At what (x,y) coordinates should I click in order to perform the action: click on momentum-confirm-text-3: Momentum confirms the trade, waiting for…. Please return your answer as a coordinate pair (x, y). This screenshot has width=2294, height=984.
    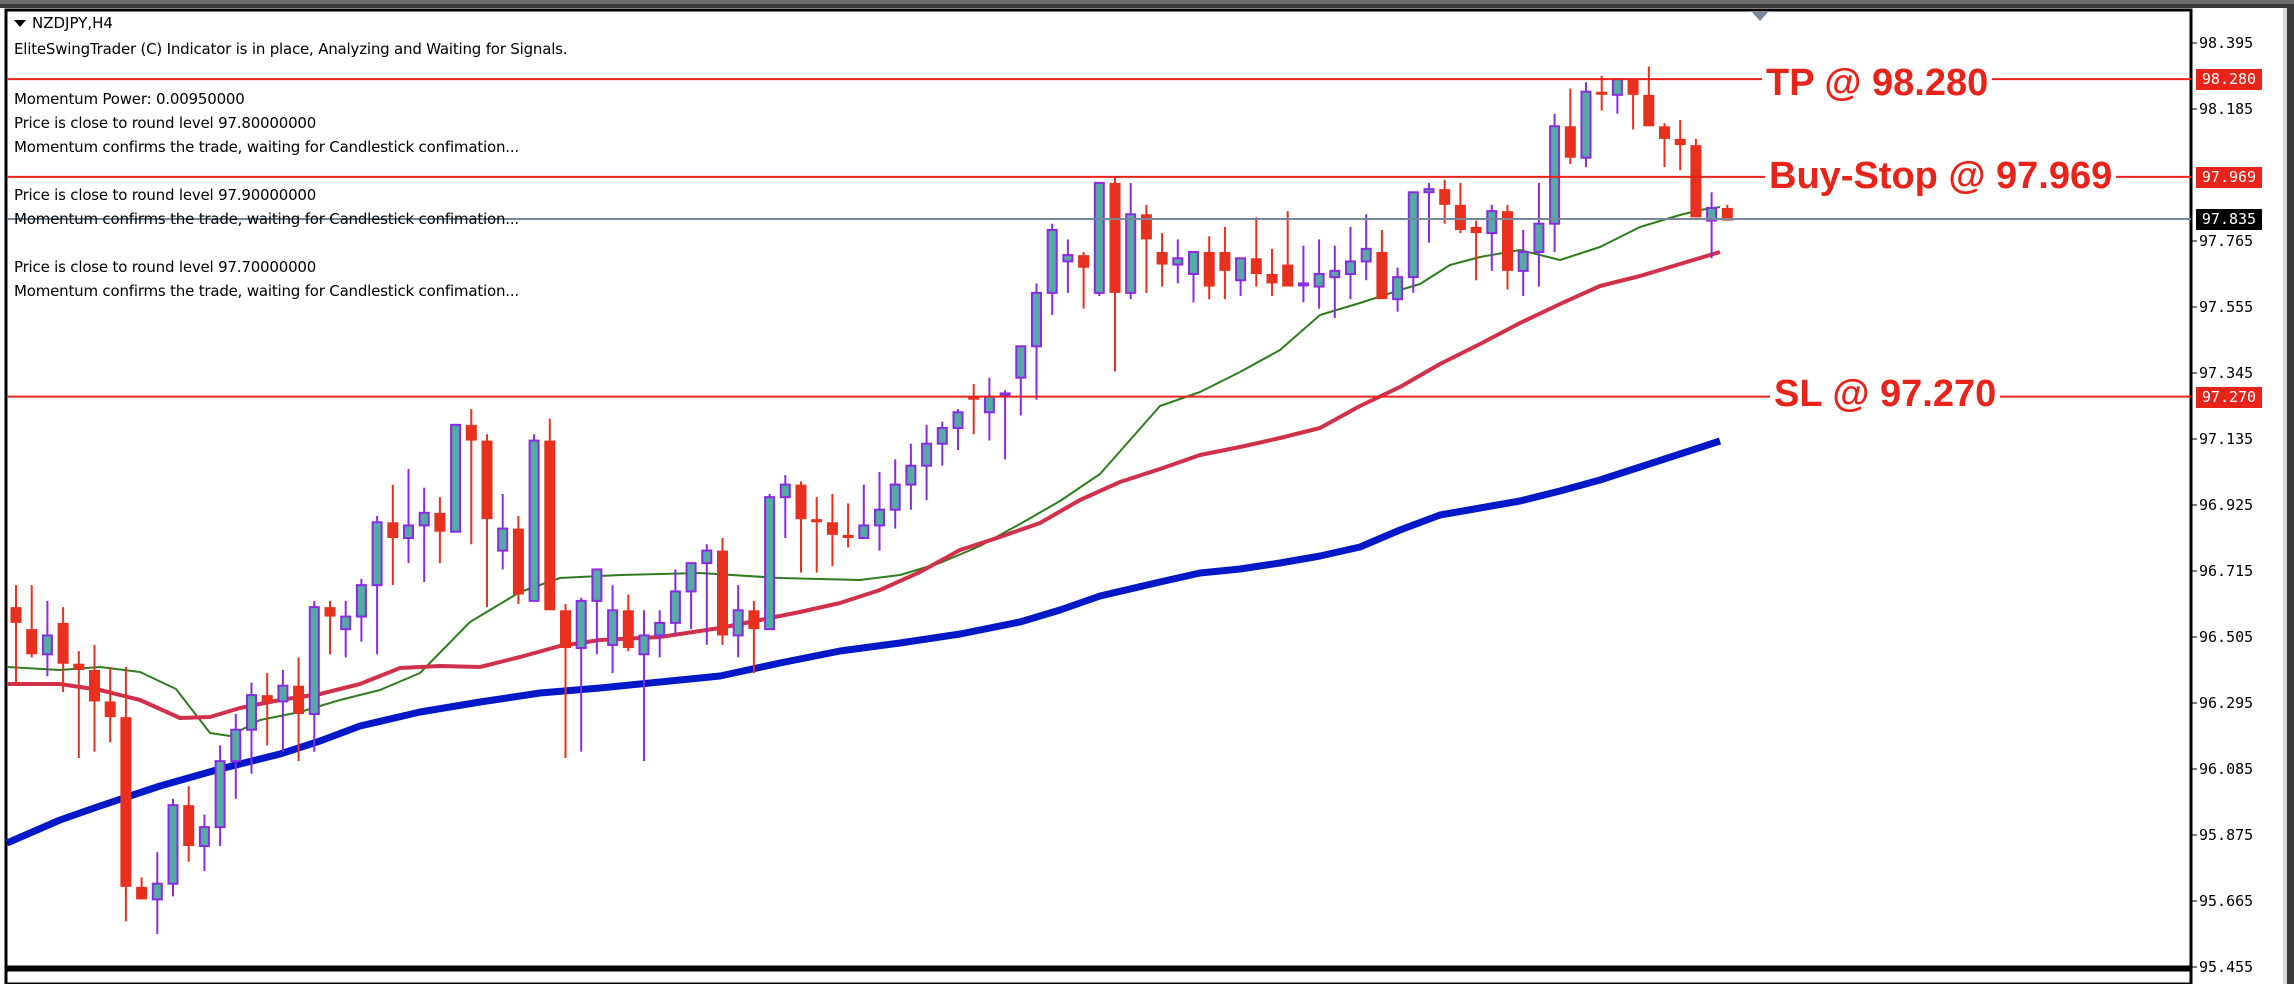
    Looking at the image, I should click on (266, 291).